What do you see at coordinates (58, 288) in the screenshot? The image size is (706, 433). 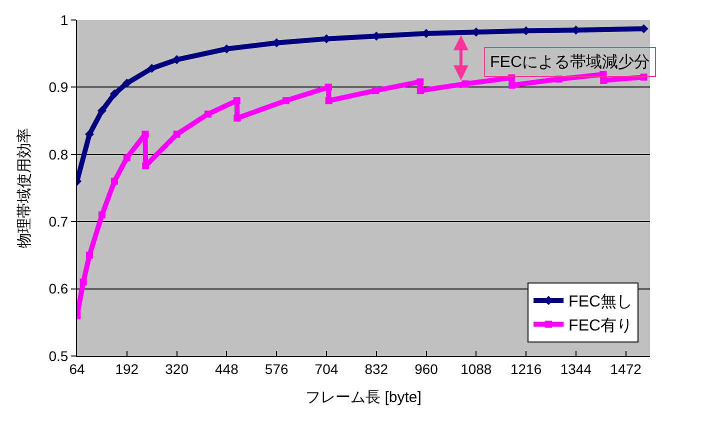 I see `y-tick-label: 0.6` at bounding box center [58, 288].